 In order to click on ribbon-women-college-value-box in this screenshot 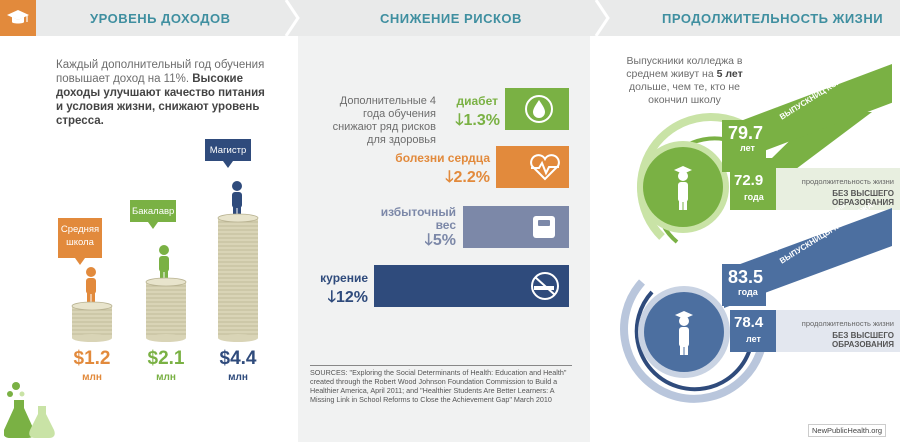, I will do `click(744, 141)`.